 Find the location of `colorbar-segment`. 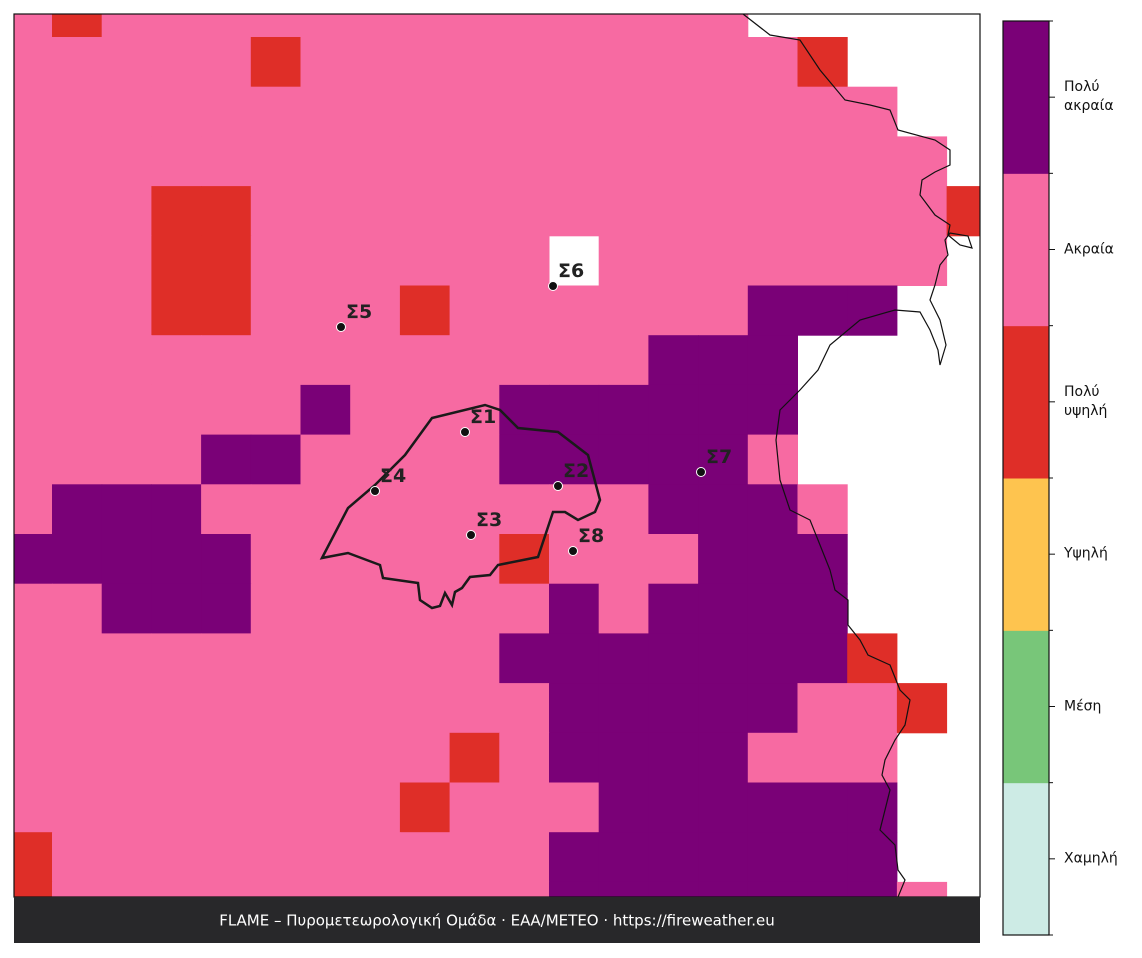

colorbar-segment is located at coordinates (1026, 707).